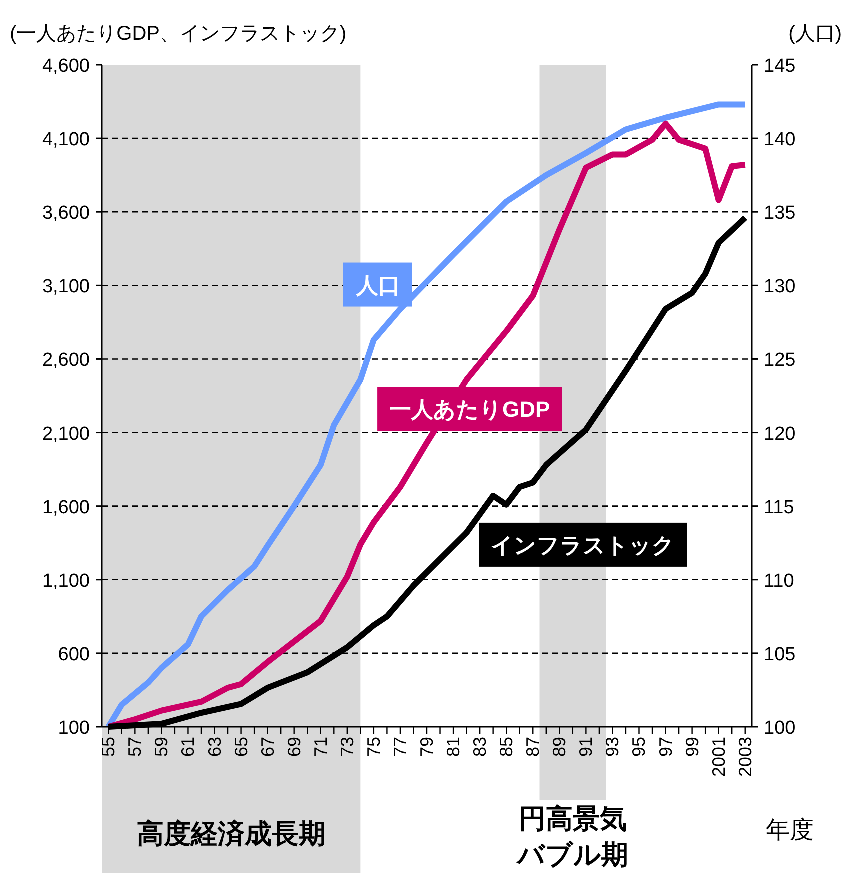 The height and width of the screenshot is (873, 850). What do you see at coordinates (66, 66) in the screenshot?
I see `y-tick-label: 4,600` at bounding box center [66, 66].